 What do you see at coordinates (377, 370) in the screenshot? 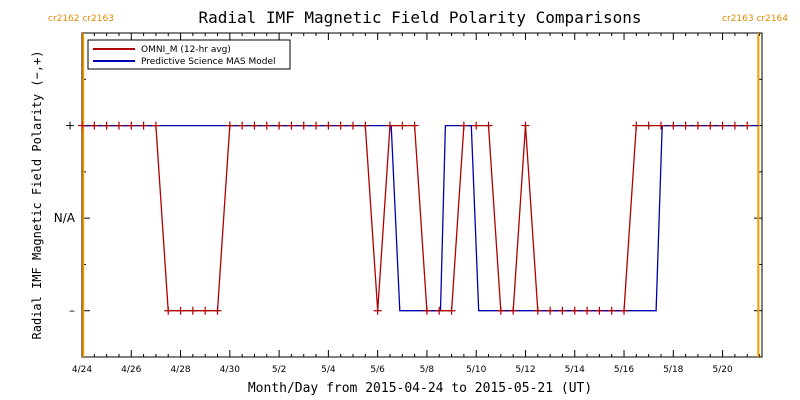
I see `x-tick-label: 5/6` at bounding box center [377, 370].